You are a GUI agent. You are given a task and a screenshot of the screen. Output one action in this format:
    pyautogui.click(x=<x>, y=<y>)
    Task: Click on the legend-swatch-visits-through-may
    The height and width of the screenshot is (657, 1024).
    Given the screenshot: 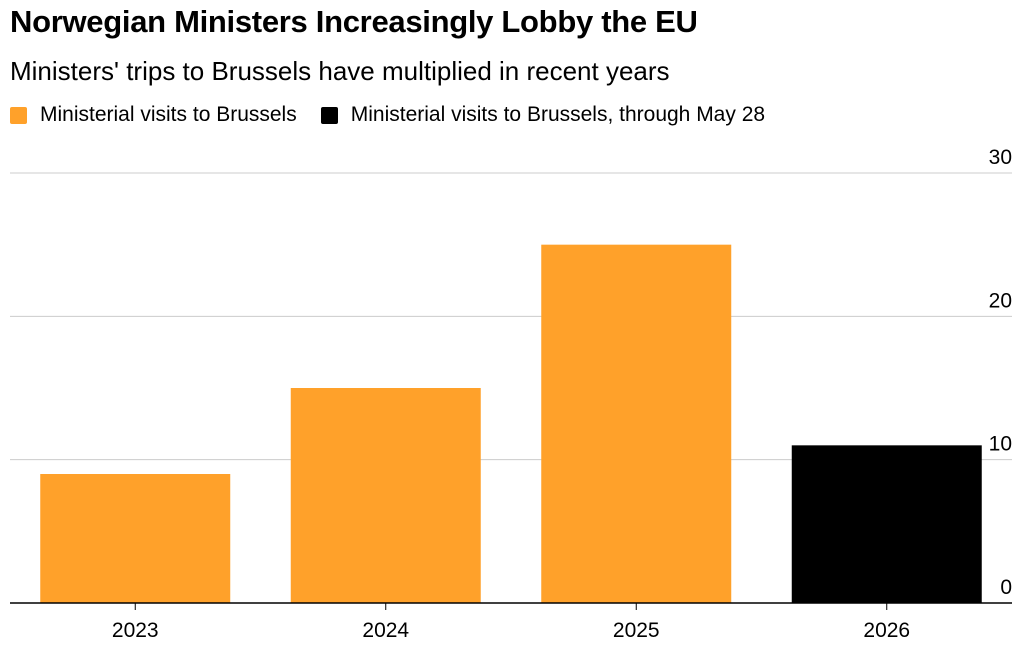 What is the action you would take?
    pyautogui.click(x=329, y=115)
    